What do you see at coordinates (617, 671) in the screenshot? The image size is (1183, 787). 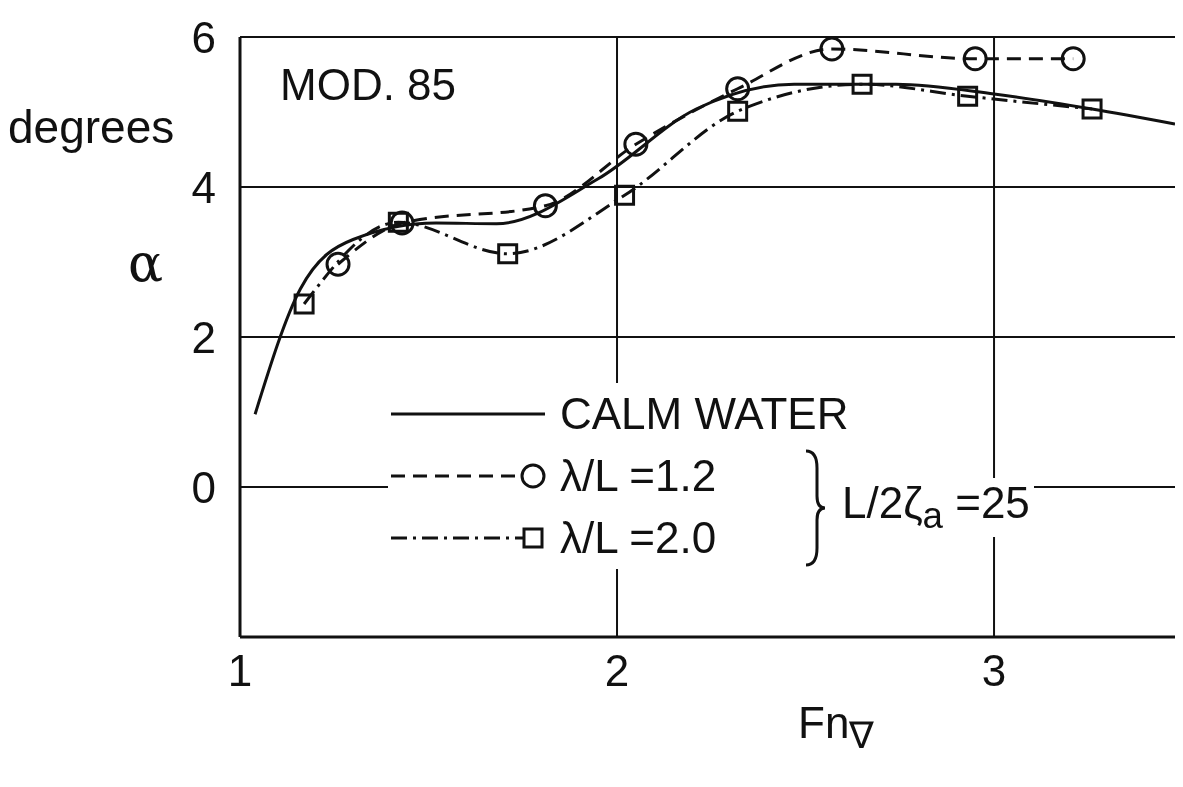 I see `x-tick-label: 2` at bounding box center [617, 671].